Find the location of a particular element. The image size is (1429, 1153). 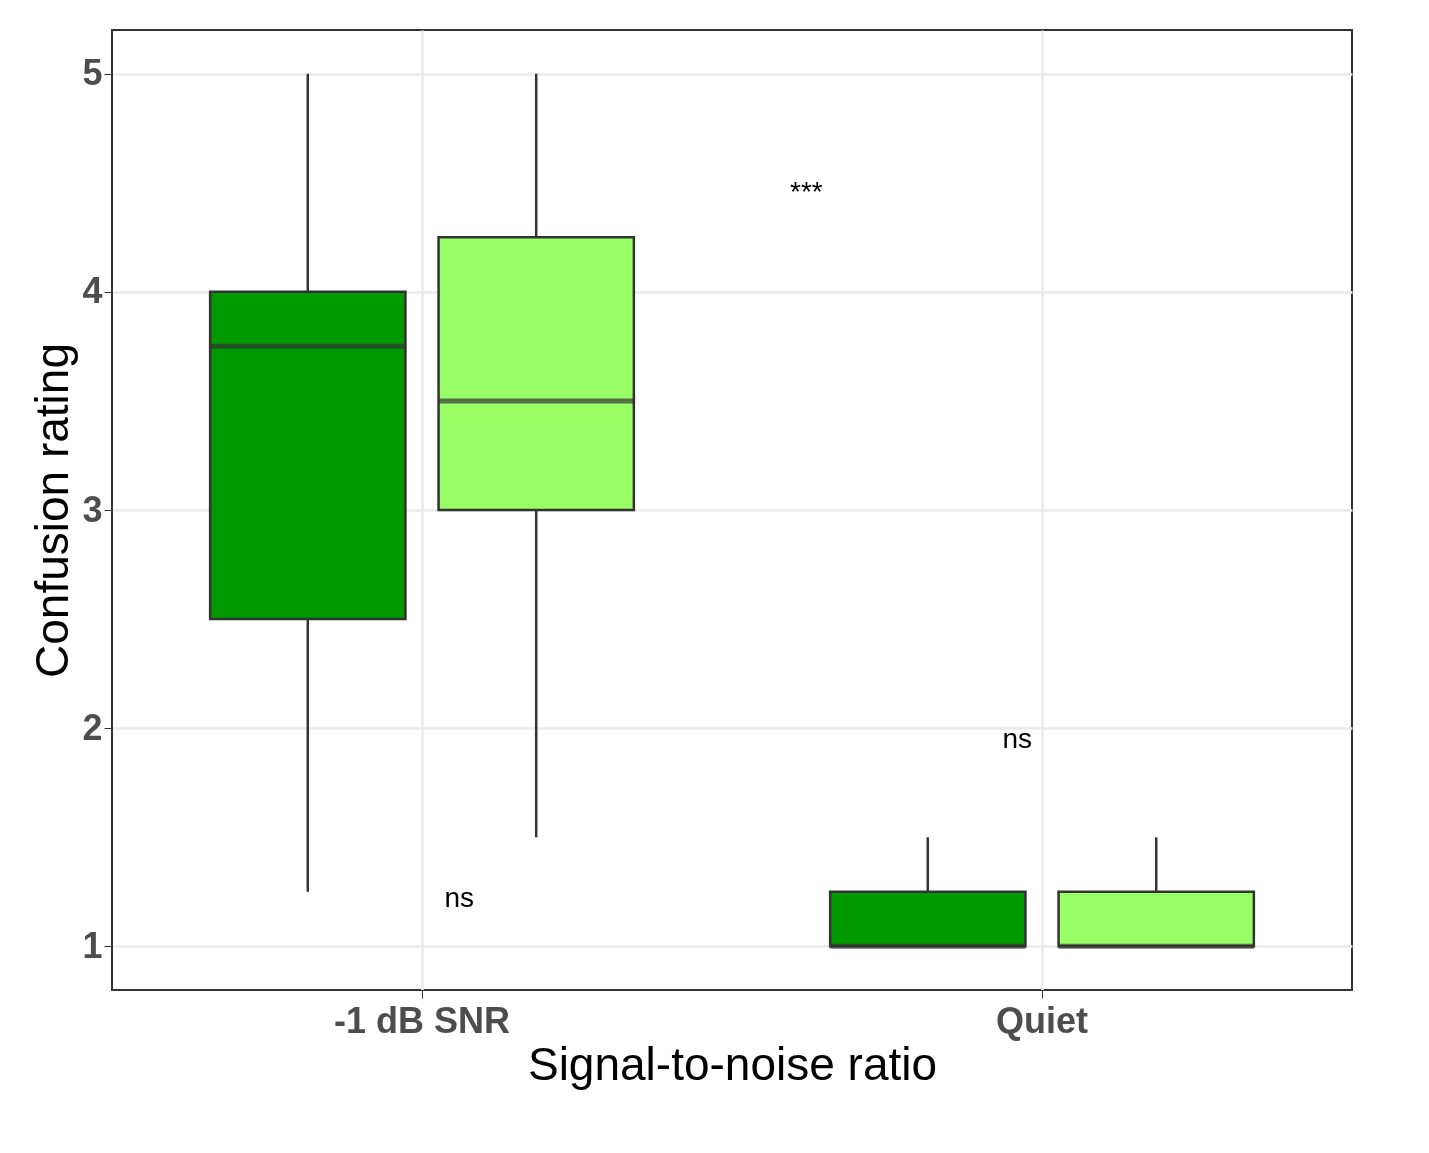

x-tick-label: -1 dB SNR is located at coordinates (422, 1020).